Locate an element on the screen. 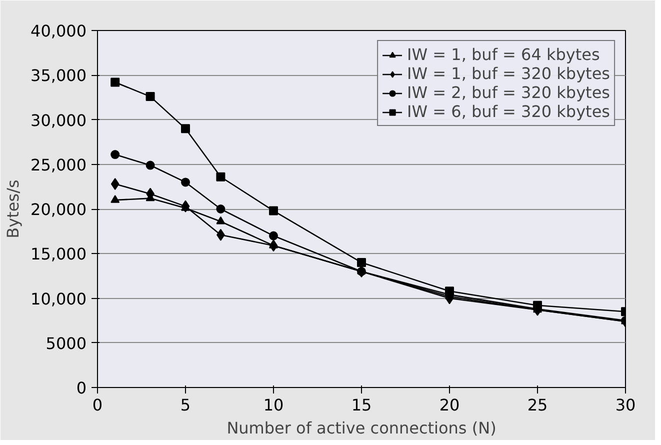 The image size is (661, 445). y-tick-label: 15,000 is located at coordinates (58, 254).